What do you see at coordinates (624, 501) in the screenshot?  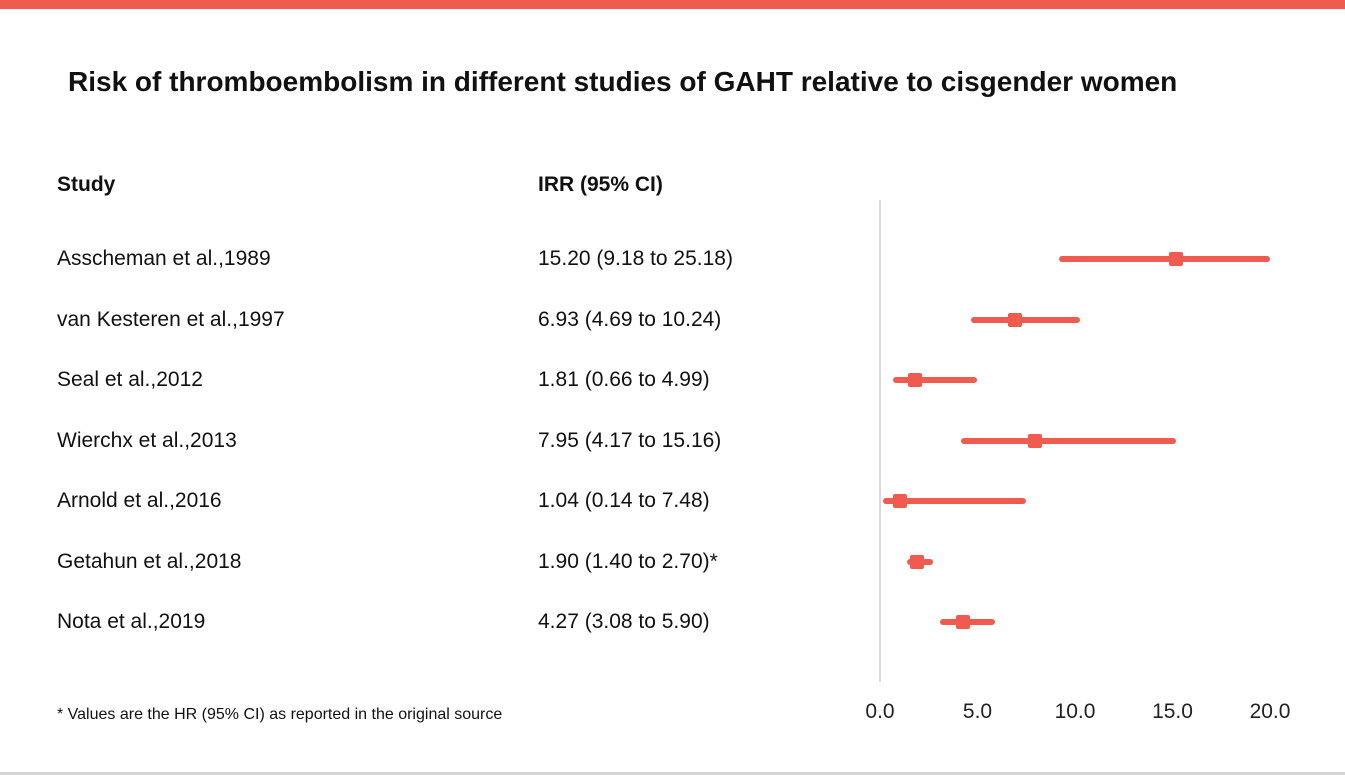 I see `irr-value: 1.04 (0.14 to 7.48)` at bounding box center [624, 501].